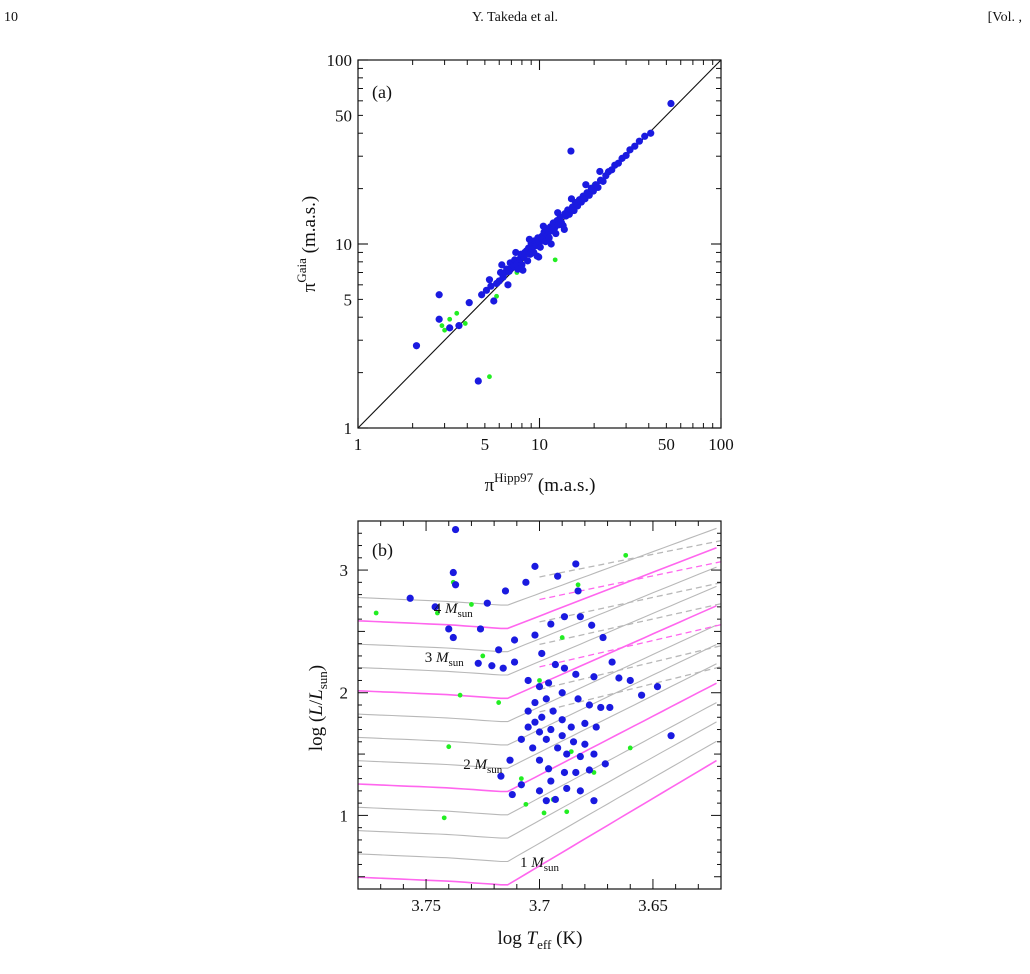 This screenshot has height=974, width=1030. What do you see at coordinates (540, 483) in the screenshot?
I see `panel-a-x-axis-label: πHipp97 (m.a.s.)` at bounding box center [540, 483].